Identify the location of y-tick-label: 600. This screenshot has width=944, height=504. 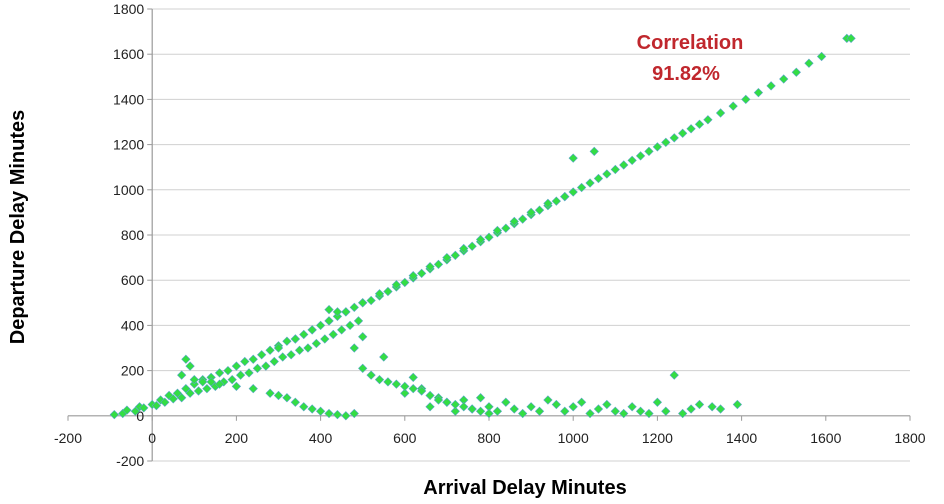
(133, 280).